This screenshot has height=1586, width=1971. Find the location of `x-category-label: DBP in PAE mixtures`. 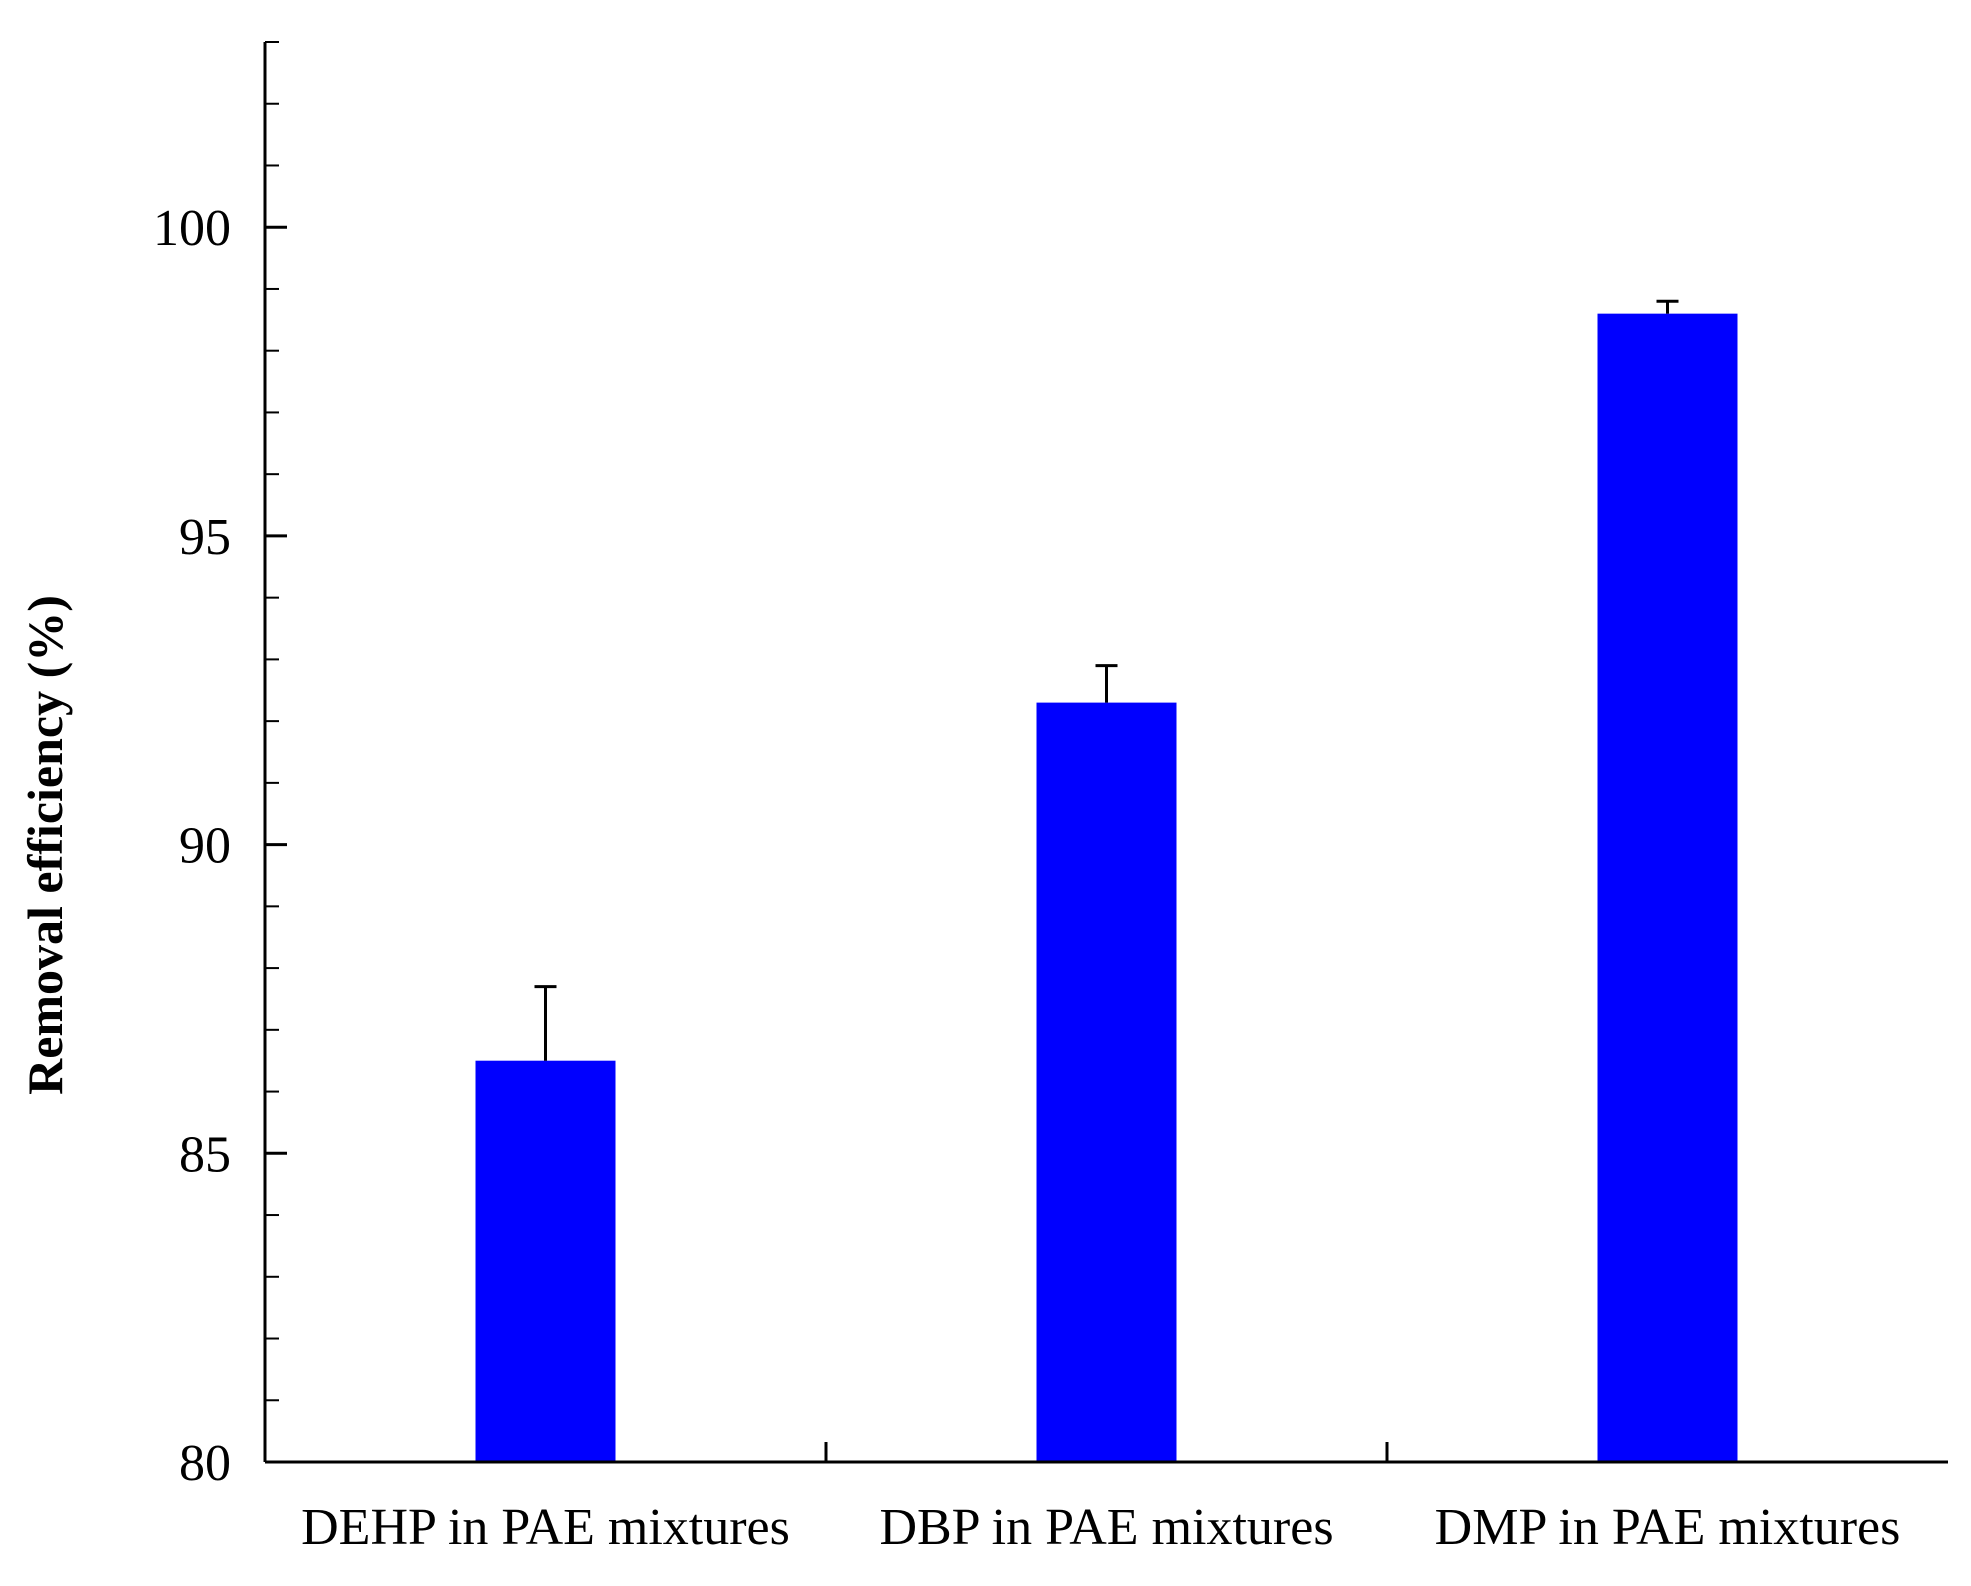

x-category-label: DBP in PAE mixtures is located at coordinates (1106, 1527).